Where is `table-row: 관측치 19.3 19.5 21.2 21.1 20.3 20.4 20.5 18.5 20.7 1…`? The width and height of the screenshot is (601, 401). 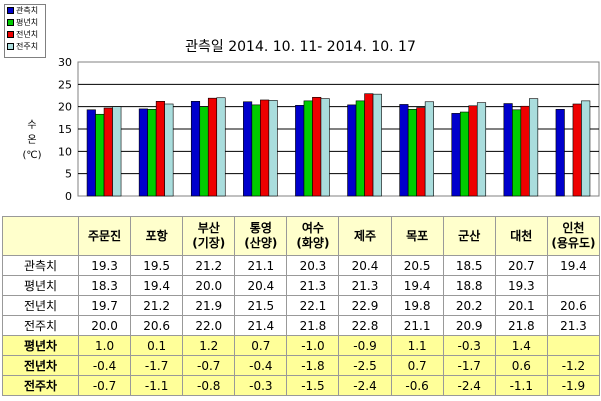 table-row: 관측치 19.3 19.5 21.2 21.1 20.3 20.4 20.5 18.5 20.7 1… is located at coordinates (301, 265).